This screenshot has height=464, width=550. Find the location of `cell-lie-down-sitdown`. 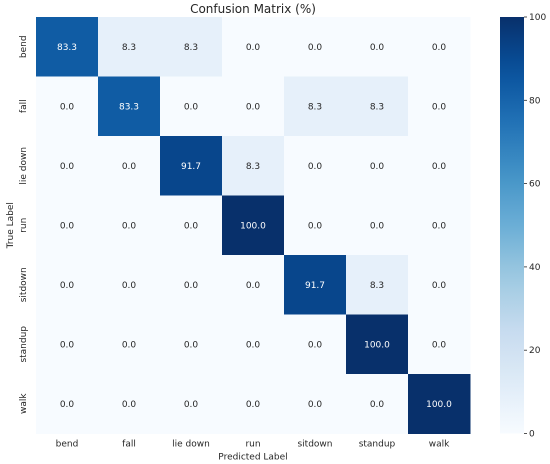

cell-lie-down-sitdown is located at coordinates (315, 166).